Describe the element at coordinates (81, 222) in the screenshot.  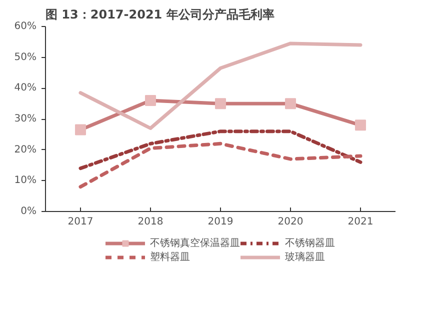
I see `x-tick-label: 2017` at that location.